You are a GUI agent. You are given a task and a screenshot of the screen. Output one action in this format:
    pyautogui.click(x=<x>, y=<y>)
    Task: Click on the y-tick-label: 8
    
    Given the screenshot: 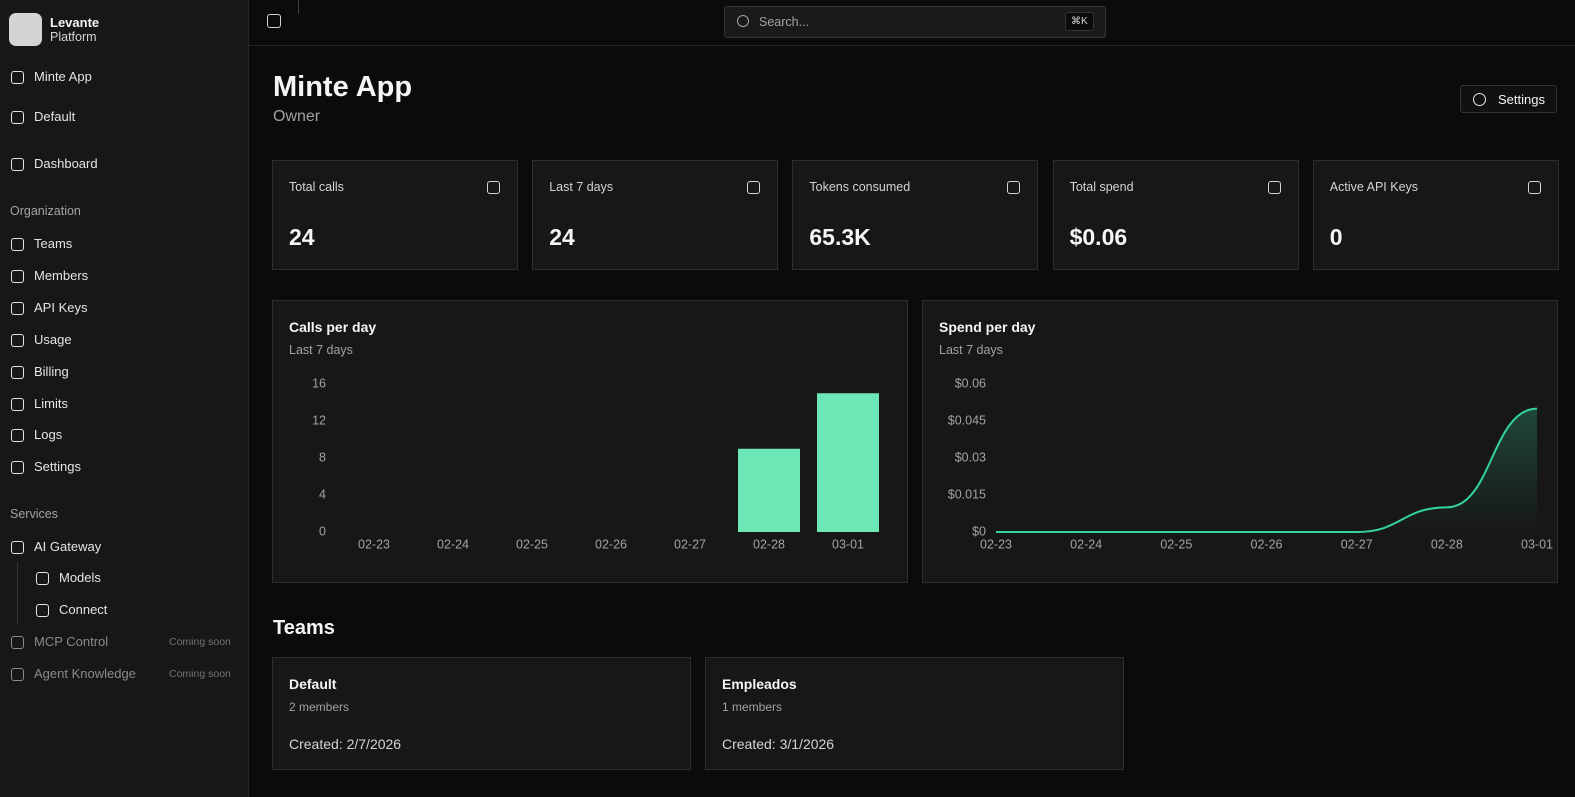 What is the action you would take?
    pyautogui.click(x=322, y=457)
    